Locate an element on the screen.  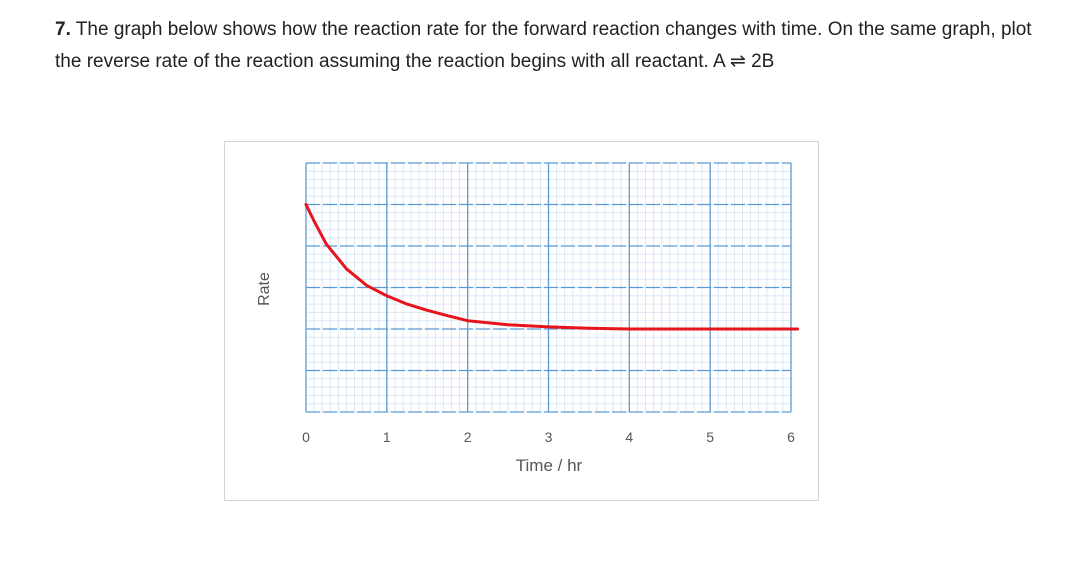
x-tick-label: 5 is located at coordinates (710, 437).